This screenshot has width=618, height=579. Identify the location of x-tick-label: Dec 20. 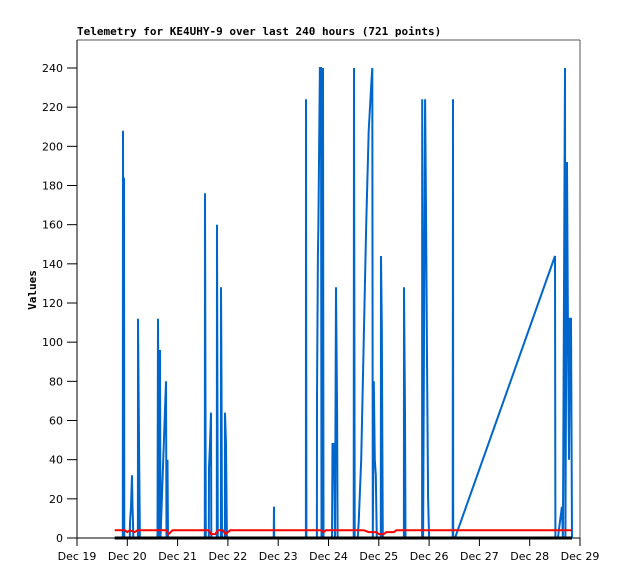
(127, 556).